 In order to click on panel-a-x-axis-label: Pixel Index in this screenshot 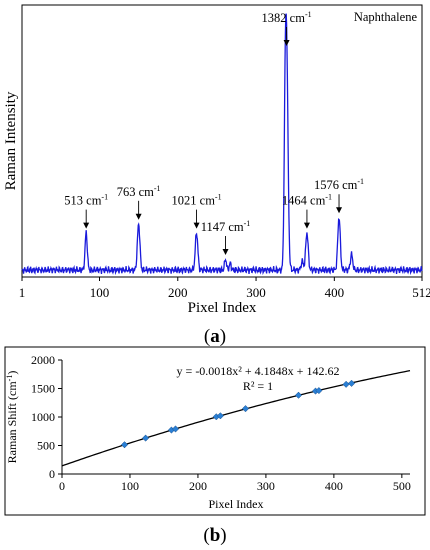, I will do `click(222, 308)`.